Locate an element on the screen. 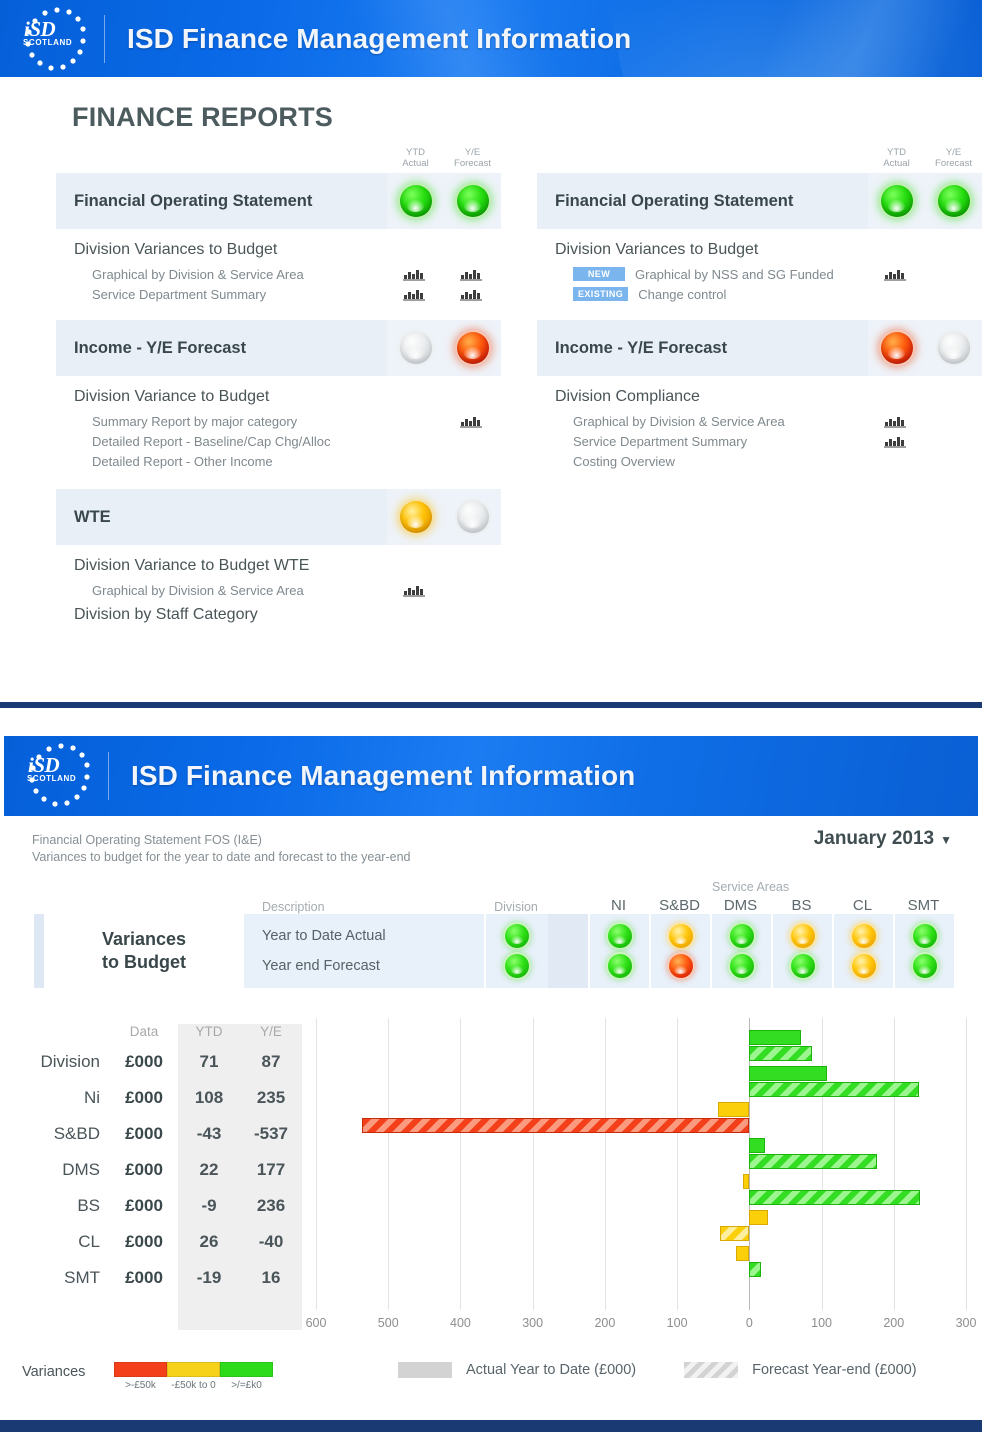  row-unit: £000 is located at coordinates (144, 1241).